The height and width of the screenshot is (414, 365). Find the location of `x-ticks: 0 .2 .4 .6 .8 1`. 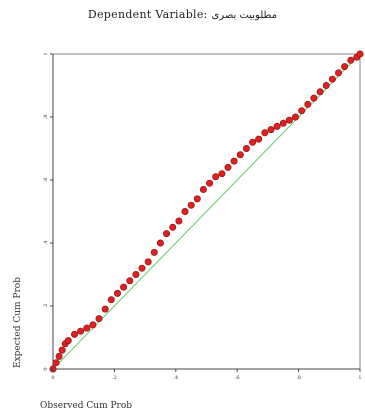

x-ticks: 0 .2 .4 .6 .8 1 is located at coordinates (206, 375).